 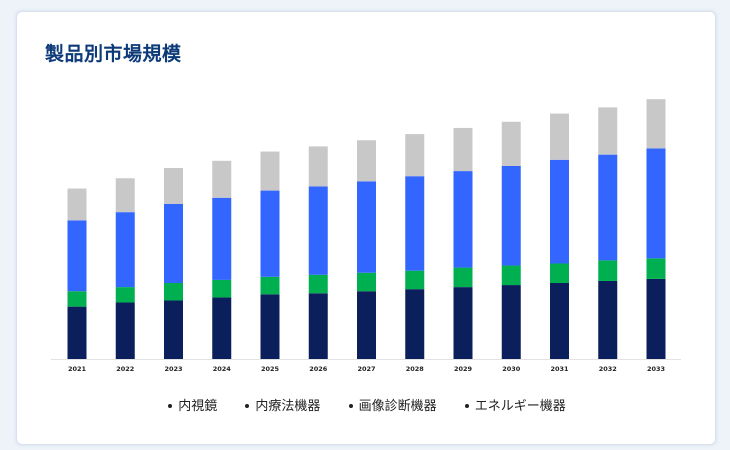 I want to click on bar-segment-2026-s0, so click(x=318, y=326).